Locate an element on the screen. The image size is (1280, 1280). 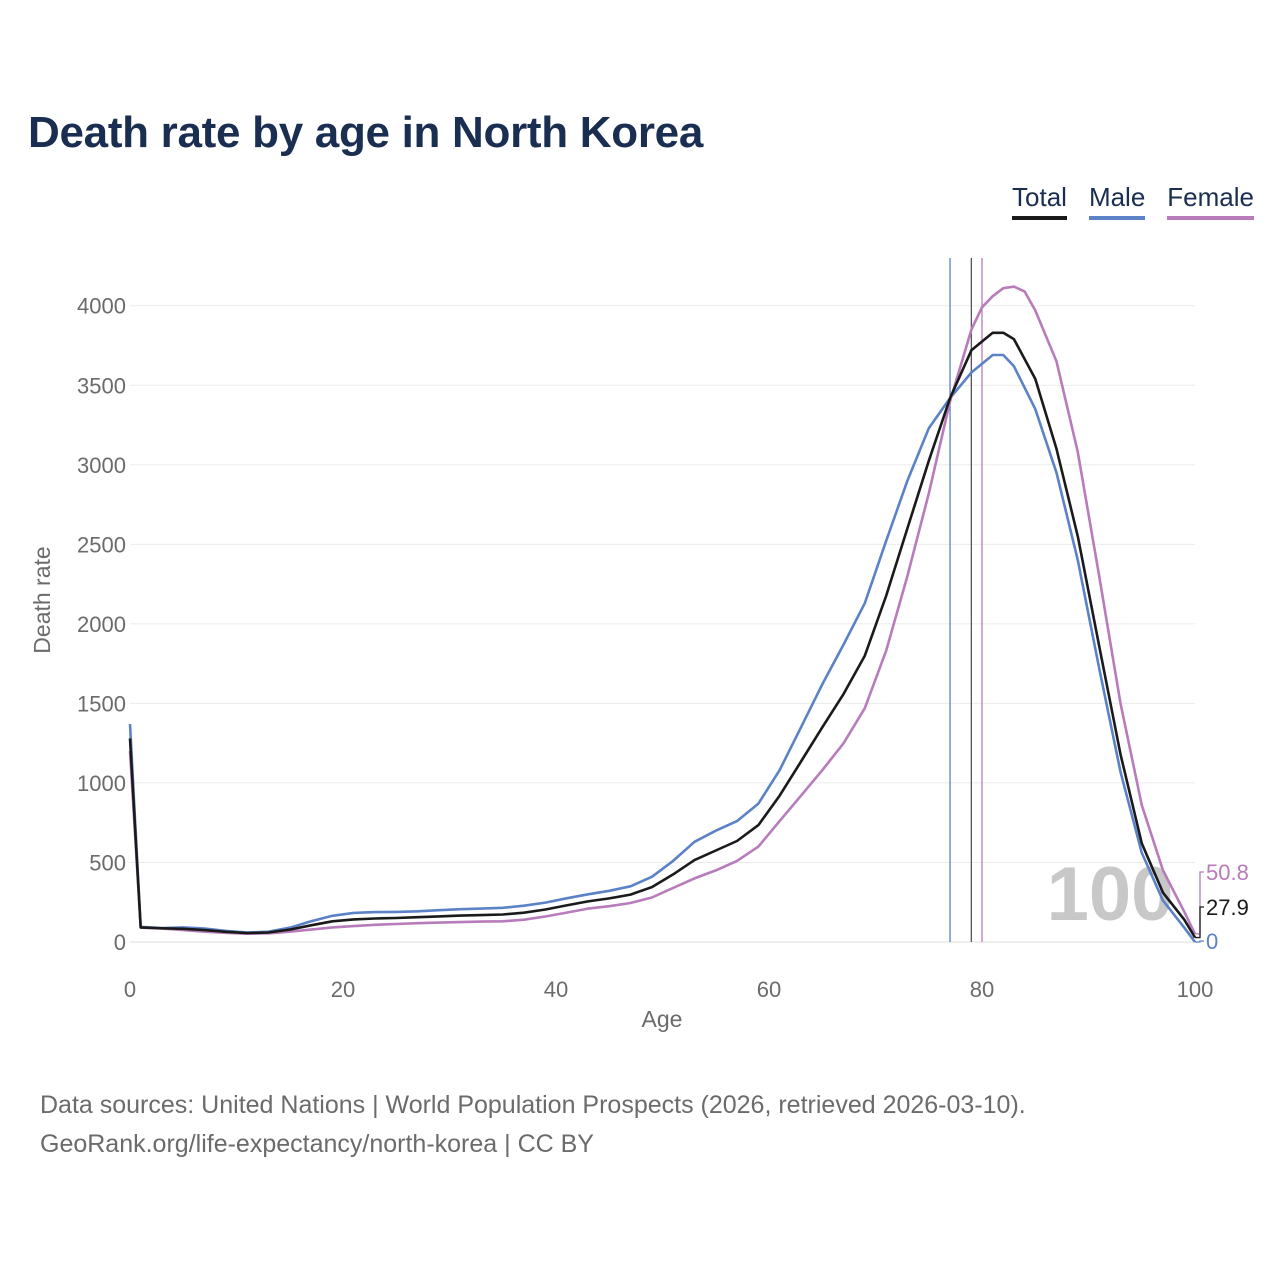
x-tick-label-0: 0 is located at coordinates (130, 989).